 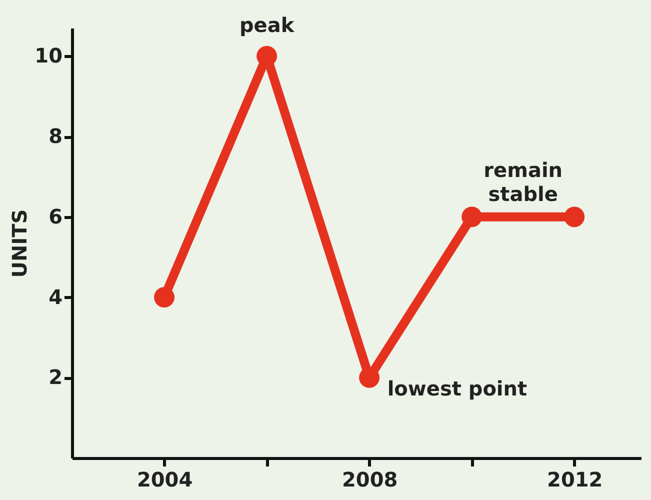 I want to click on y-tick-label: 6, so click(x=55, y=216).